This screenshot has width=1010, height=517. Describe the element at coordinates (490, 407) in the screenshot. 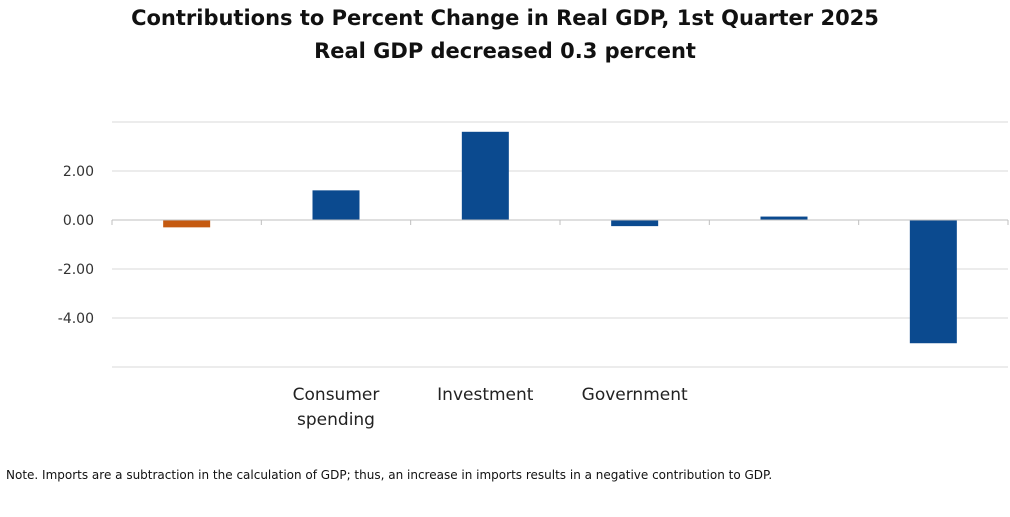

I see `x-axis-categories: Consumer spending Investment Government` at that location.